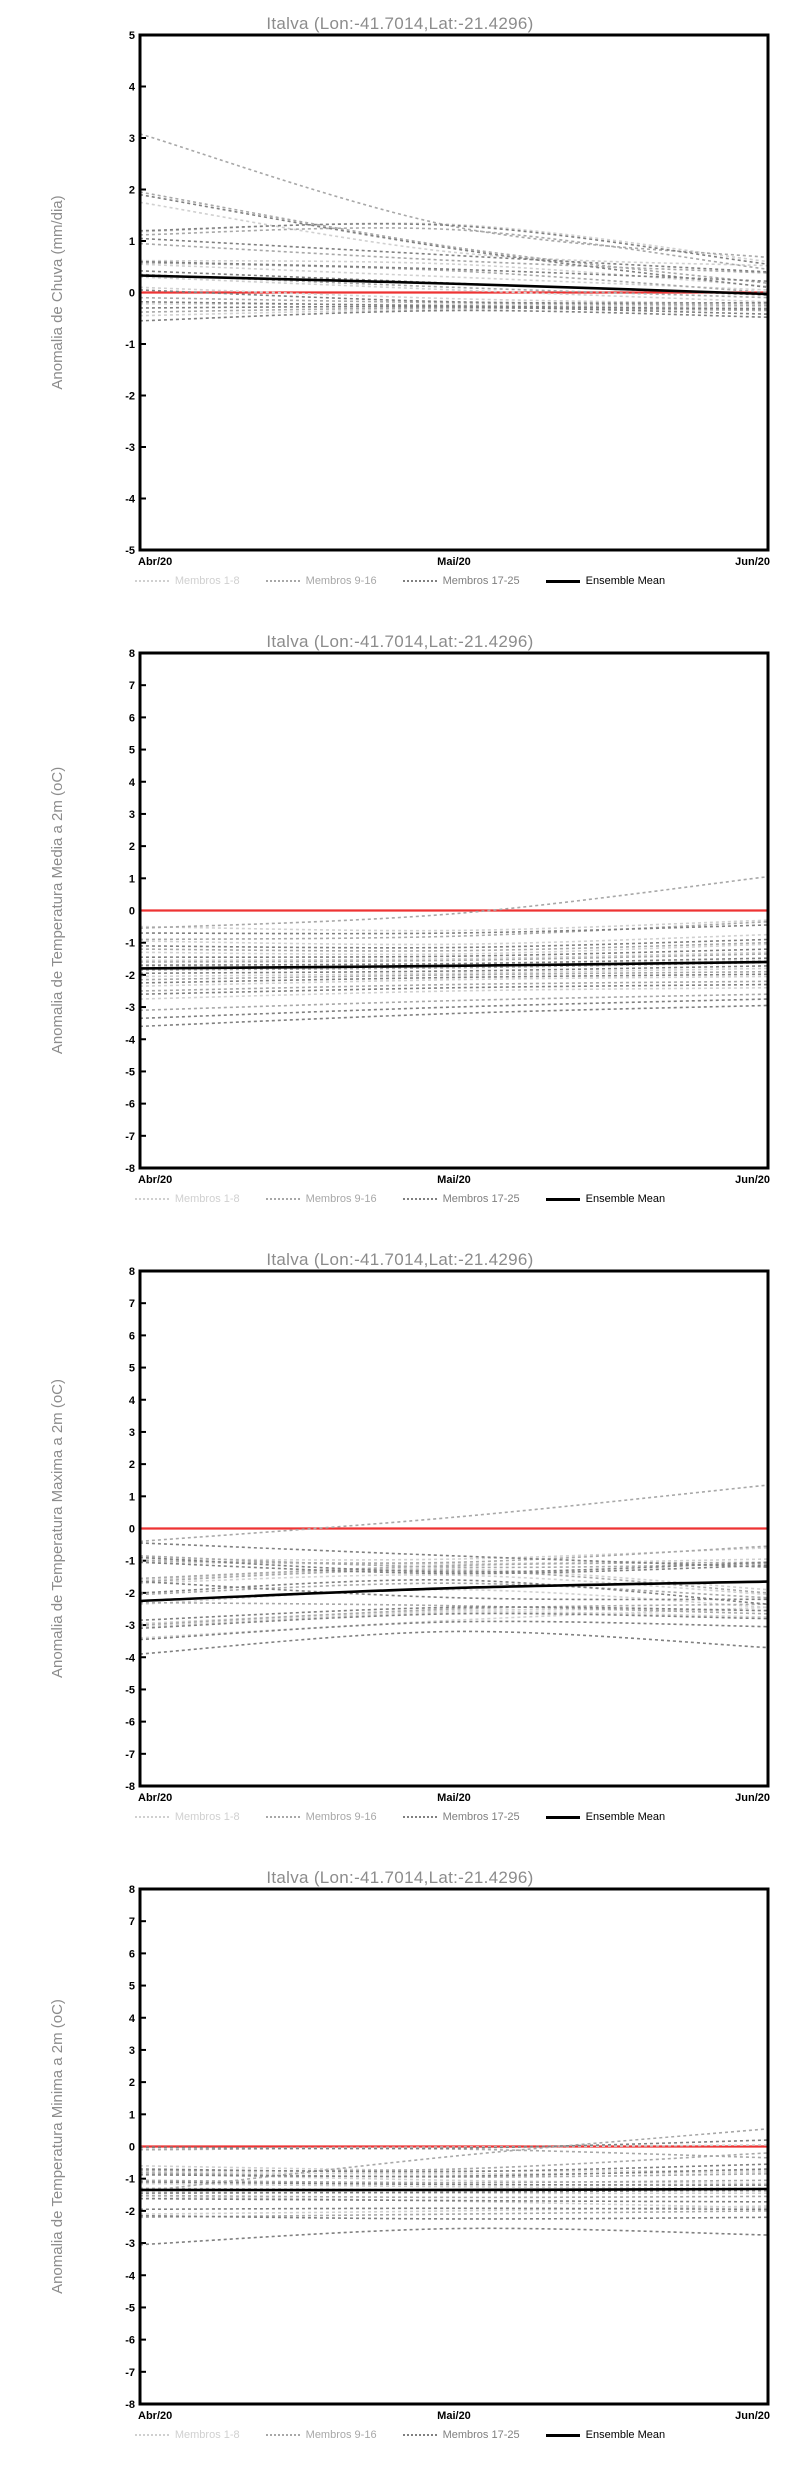 The height and width of the screenshot is (2472, 800). I want to click on y-tick-label: -2, so click(130, 976).